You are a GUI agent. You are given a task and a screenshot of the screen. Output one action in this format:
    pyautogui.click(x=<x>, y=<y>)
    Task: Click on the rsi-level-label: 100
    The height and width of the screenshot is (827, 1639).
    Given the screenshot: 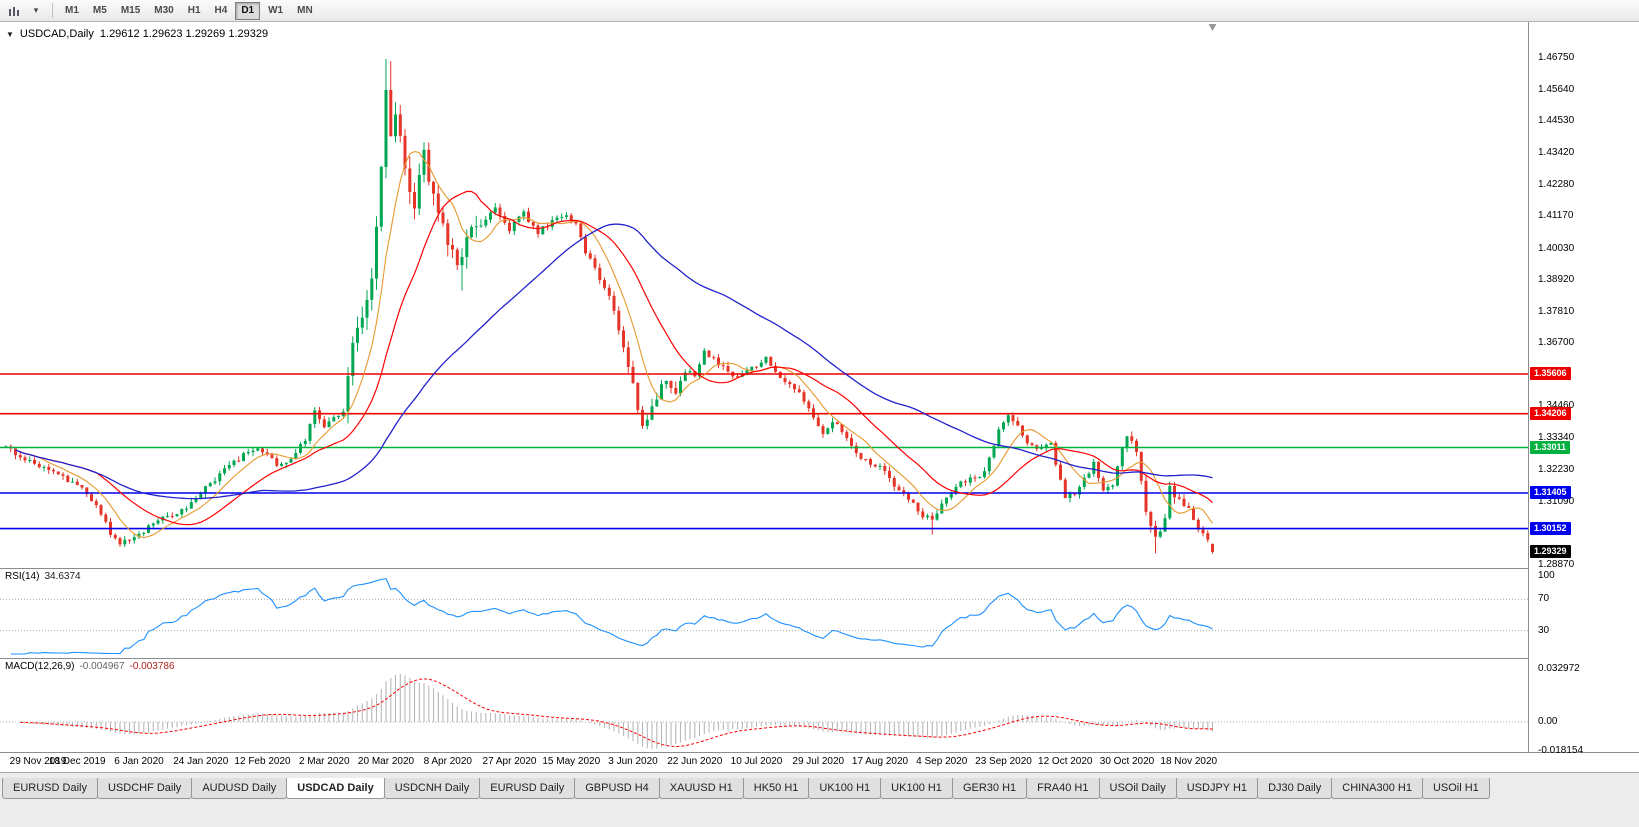 What is the action you would take?
    pyautogui.click(x=1546, y=575)
    